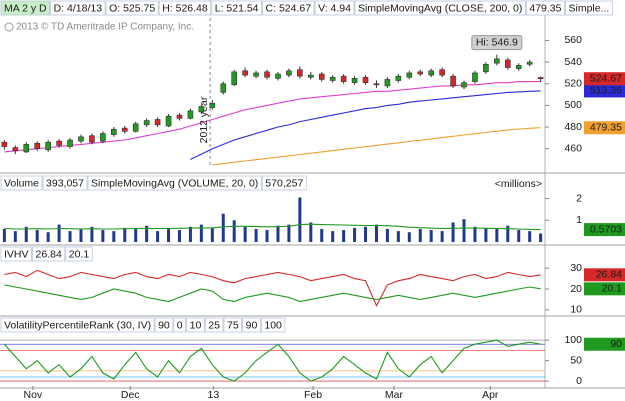 The image size is (625, 401). I want to click on value-tag-label: 524.67, so click(606, 78).